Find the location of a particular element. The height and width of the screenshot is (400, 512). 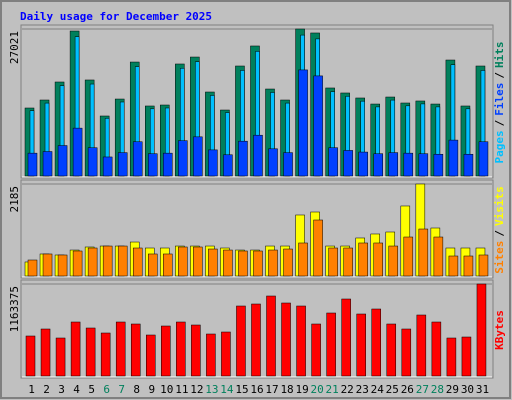

x-tick-label: 21 is located at coordinates (332, 389).